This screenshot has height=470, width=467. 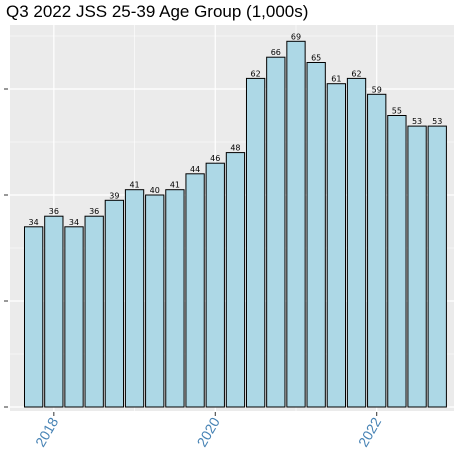 What do you see at coordinates (47, 431) in the screenshot?
I see `x-tick-label: 2018` at bounding box center [47, 431].